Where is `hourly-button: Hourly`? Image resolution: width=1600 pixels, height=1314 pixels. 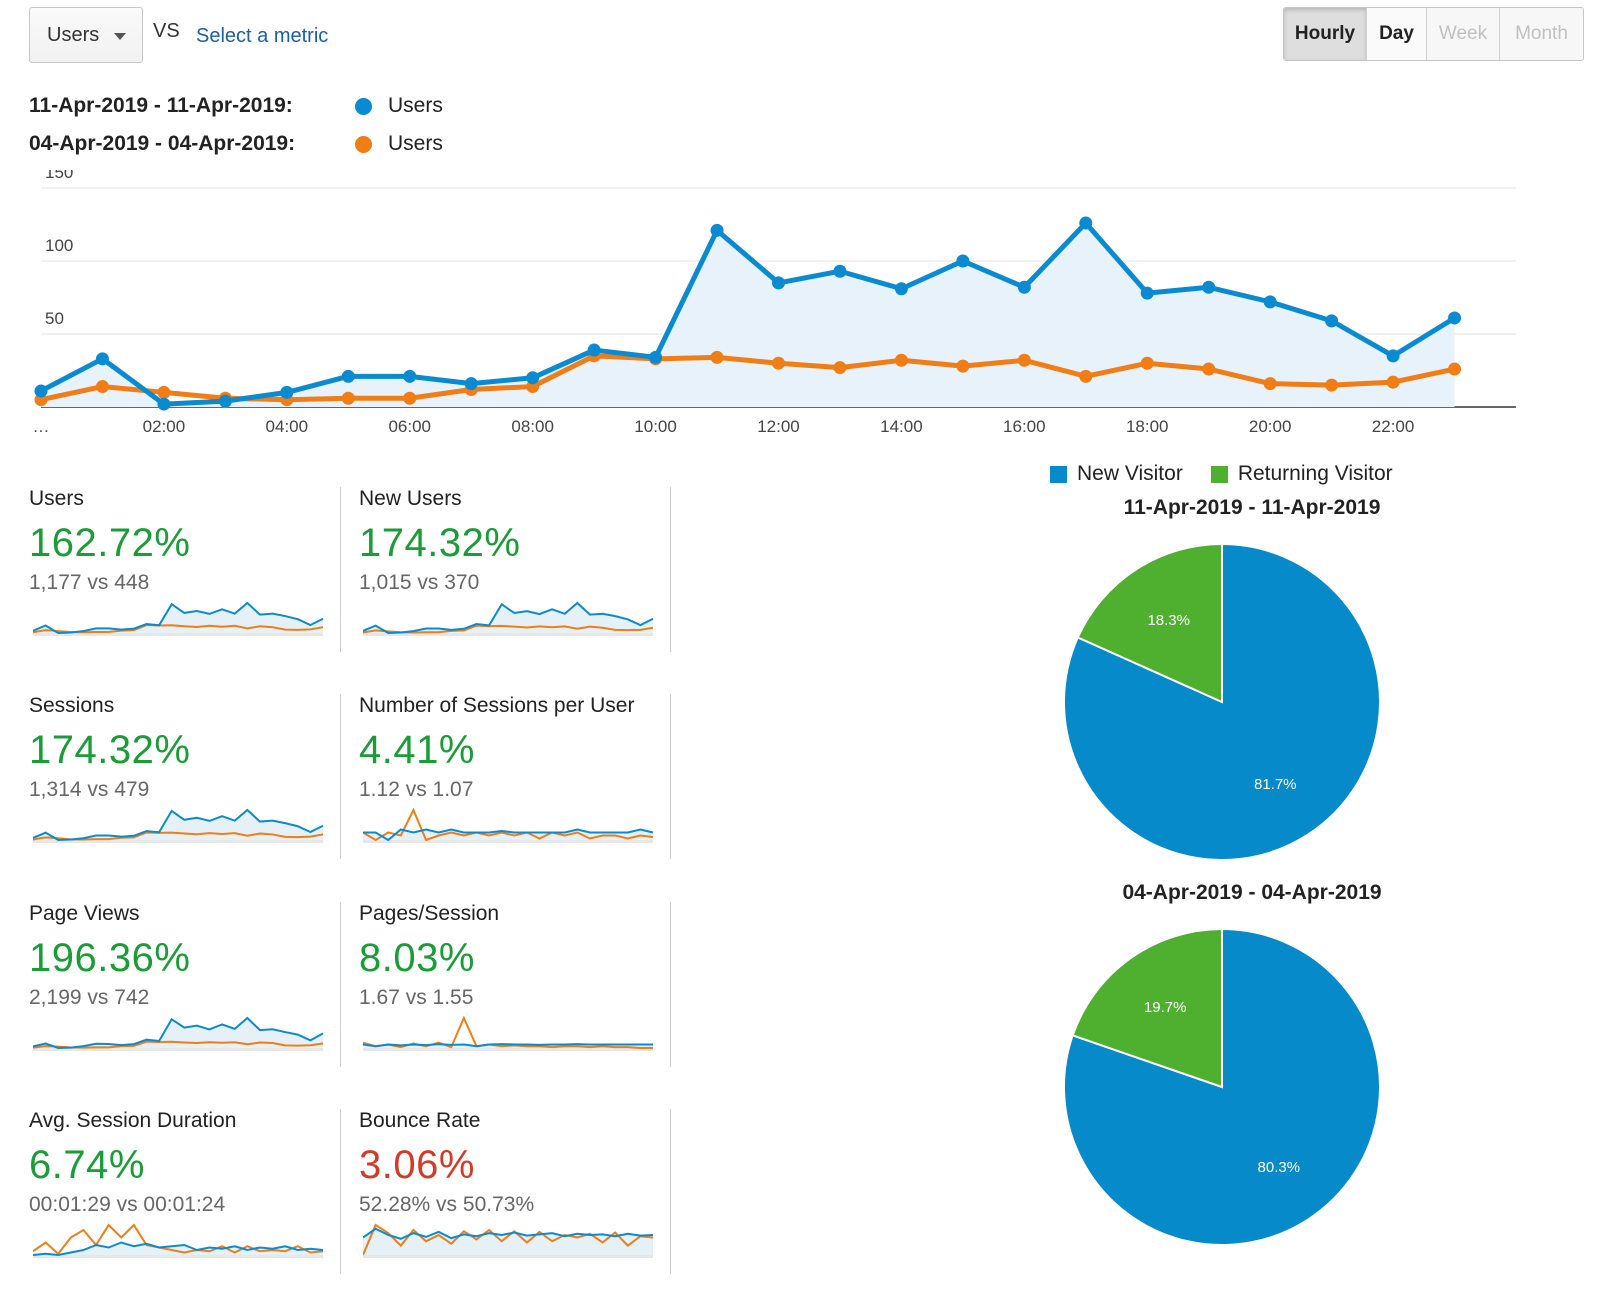 hourly-button: Hourly is located at coordinates (1325, 34).